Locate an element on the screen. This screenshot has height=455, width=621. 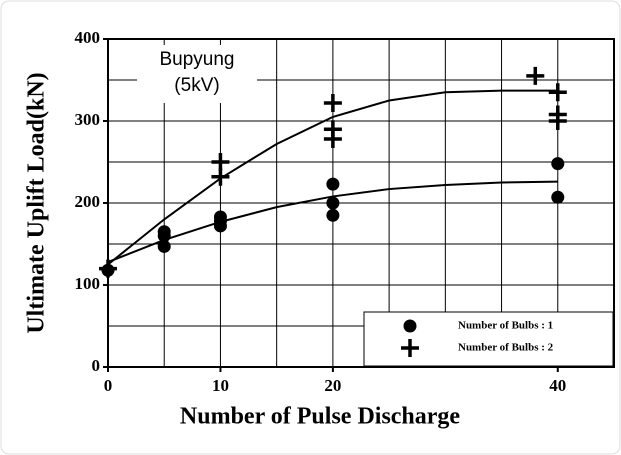
y-tick-label: 200 is located at coordinates (88, 201).